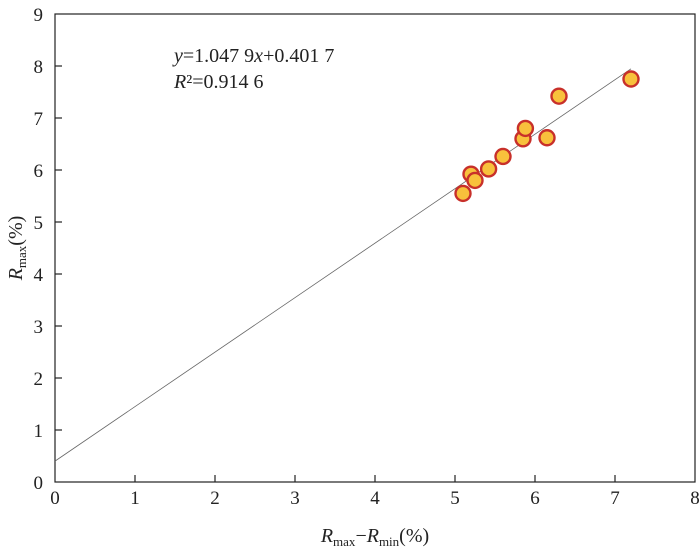  I want to click on y-tick-label: 1, so click(39, 431).